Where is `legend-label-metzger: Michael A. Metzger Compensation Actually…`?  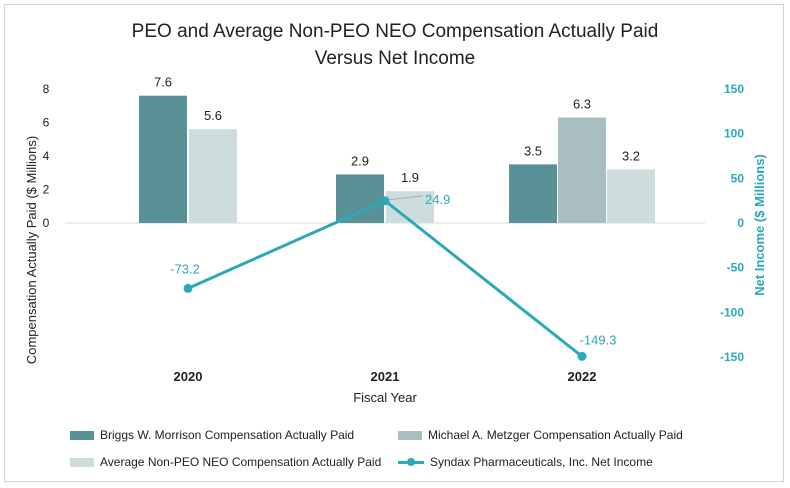
legend-label-metzger: Michael A. Metzger Compensation Actually… is located at coordinates (555, 435).